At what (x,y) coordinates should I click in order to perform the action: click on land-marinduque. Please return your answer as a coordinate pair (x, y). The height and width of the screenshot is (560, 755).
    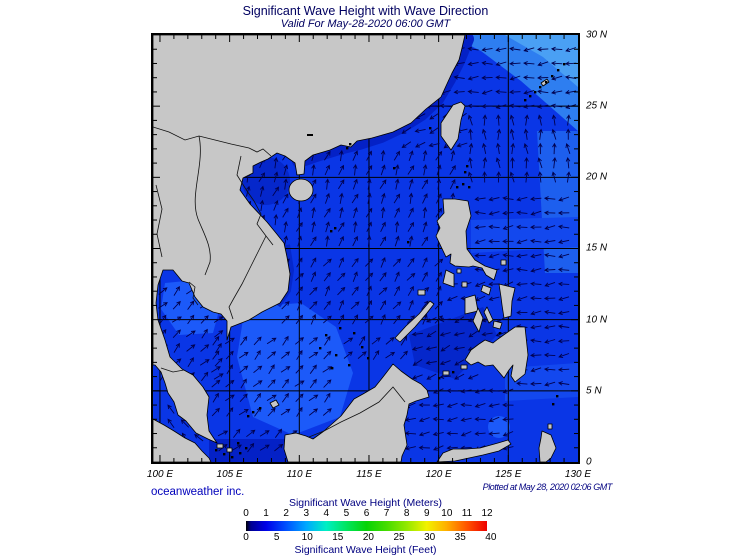
    Looking at the image, I should click on (459, 271).